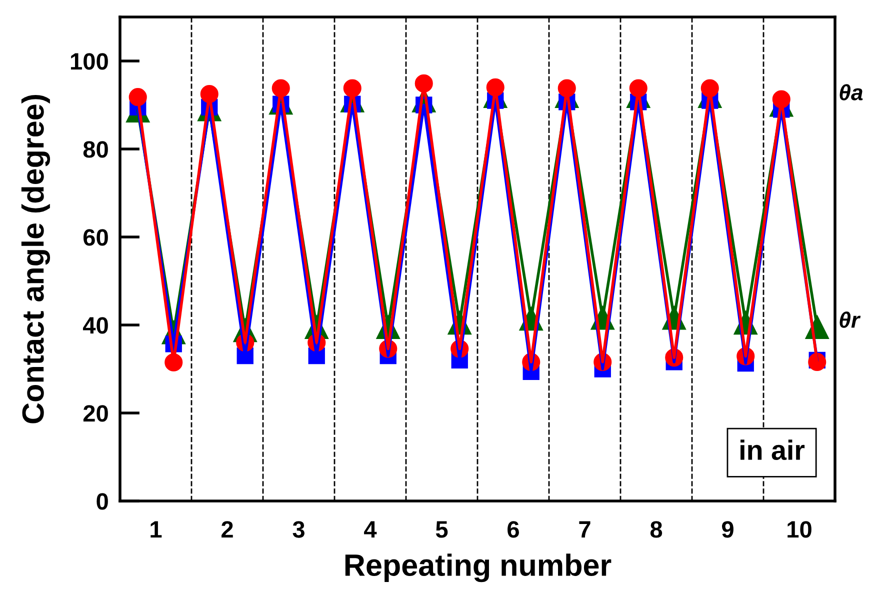 The image size is (877, 600). Describe the element at coordinates (227, 529) in the screenshot. I see `x-tick-label: 2` at that location.